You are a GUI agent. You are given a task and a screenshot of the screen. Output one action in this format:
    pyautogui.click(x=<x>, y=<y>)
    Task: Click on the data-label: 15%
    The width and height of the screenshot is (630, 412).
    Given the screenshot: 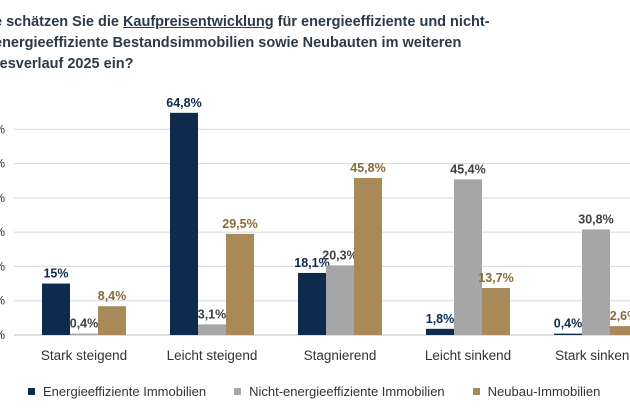 What is the action you would take?
    pyautogui.click(x=55, y=274)
    